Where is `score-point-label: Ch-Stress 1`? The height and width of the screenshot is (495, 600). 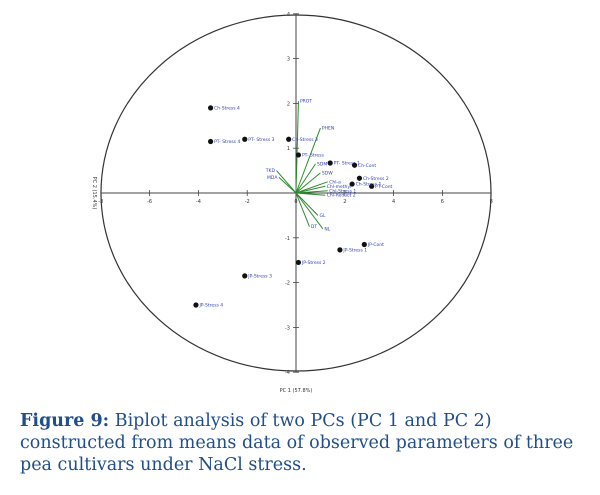
score-point-label: Ch-Stress 1 is located at coordinates (369, 185).